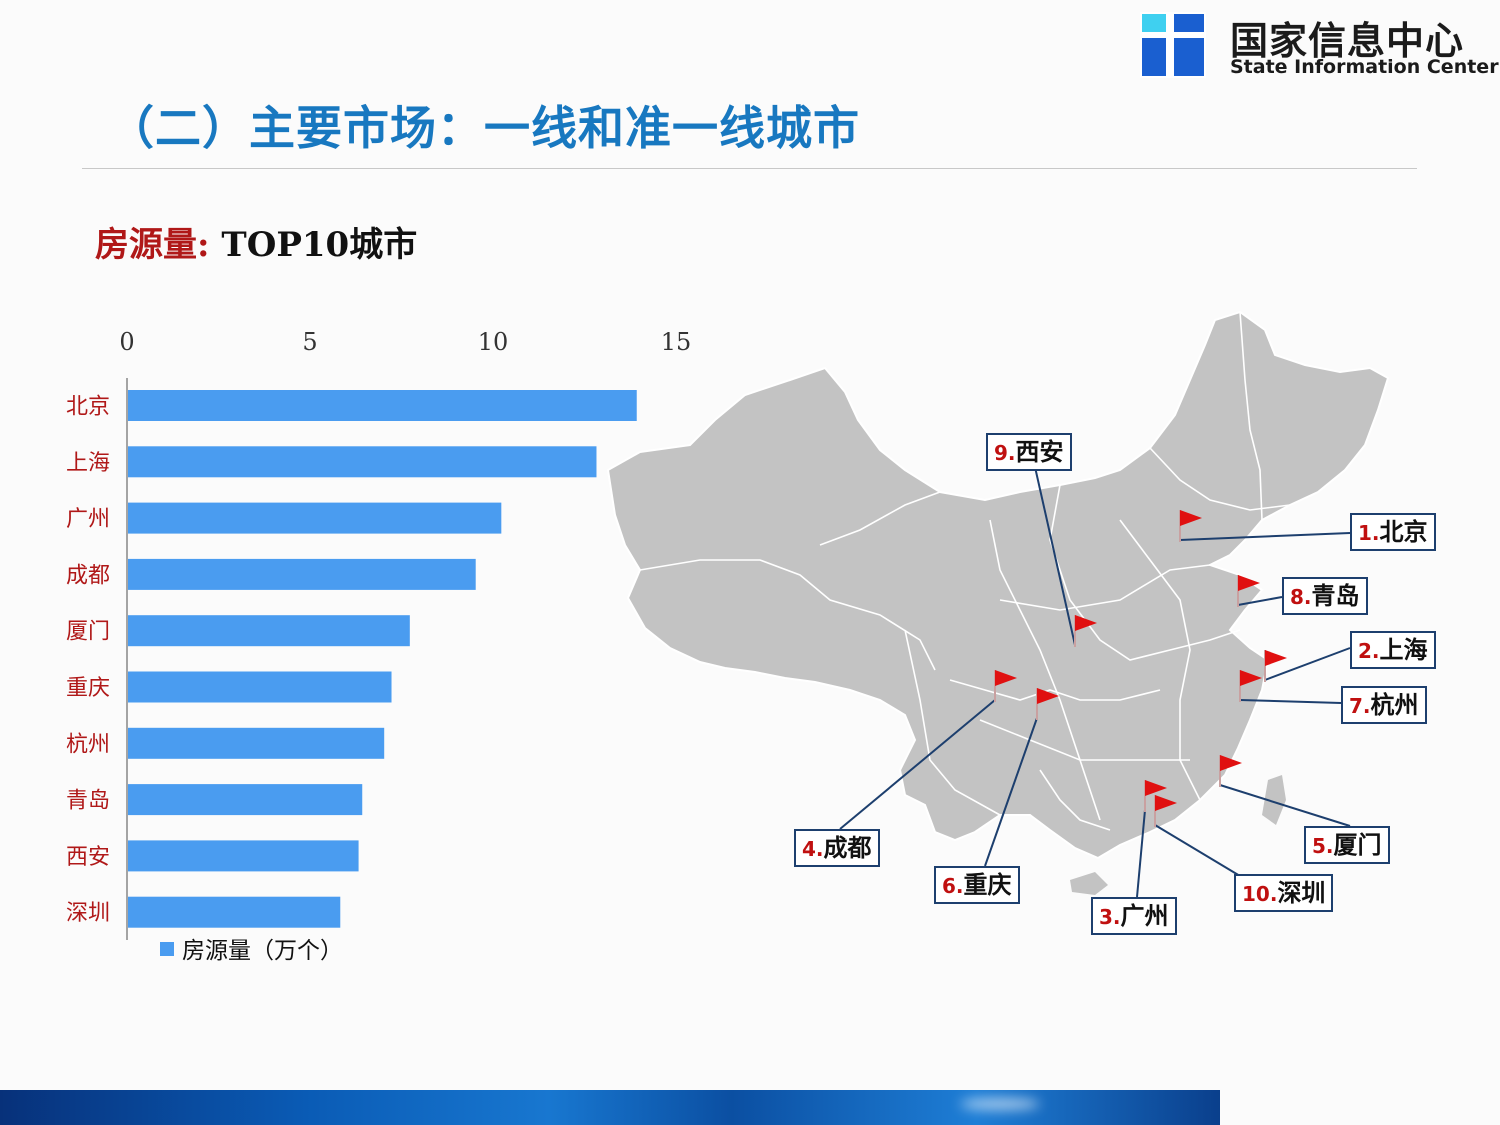 The image size is (1500, 1125). Describe the element at coordinates (88, 801) in the screenshot. I see `category-label: 青岛` at that location.